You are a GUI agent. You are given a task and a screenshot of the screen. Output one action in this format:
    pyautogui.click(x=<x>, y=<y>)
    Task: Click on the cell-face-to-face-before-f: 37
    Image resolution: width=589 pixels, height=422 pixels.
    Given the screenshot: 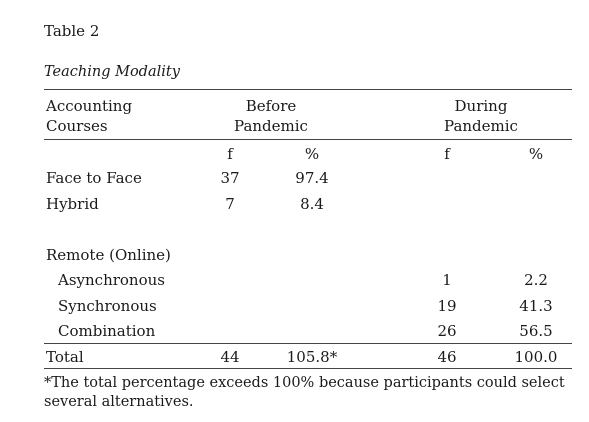 What is the action you would take?
    pyautogui.click(x=230, y=178)
    